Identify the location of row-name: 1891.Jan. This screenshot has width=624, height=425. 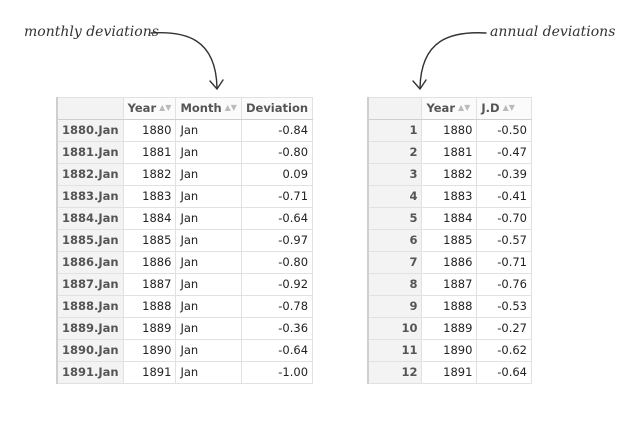
(89, 372).